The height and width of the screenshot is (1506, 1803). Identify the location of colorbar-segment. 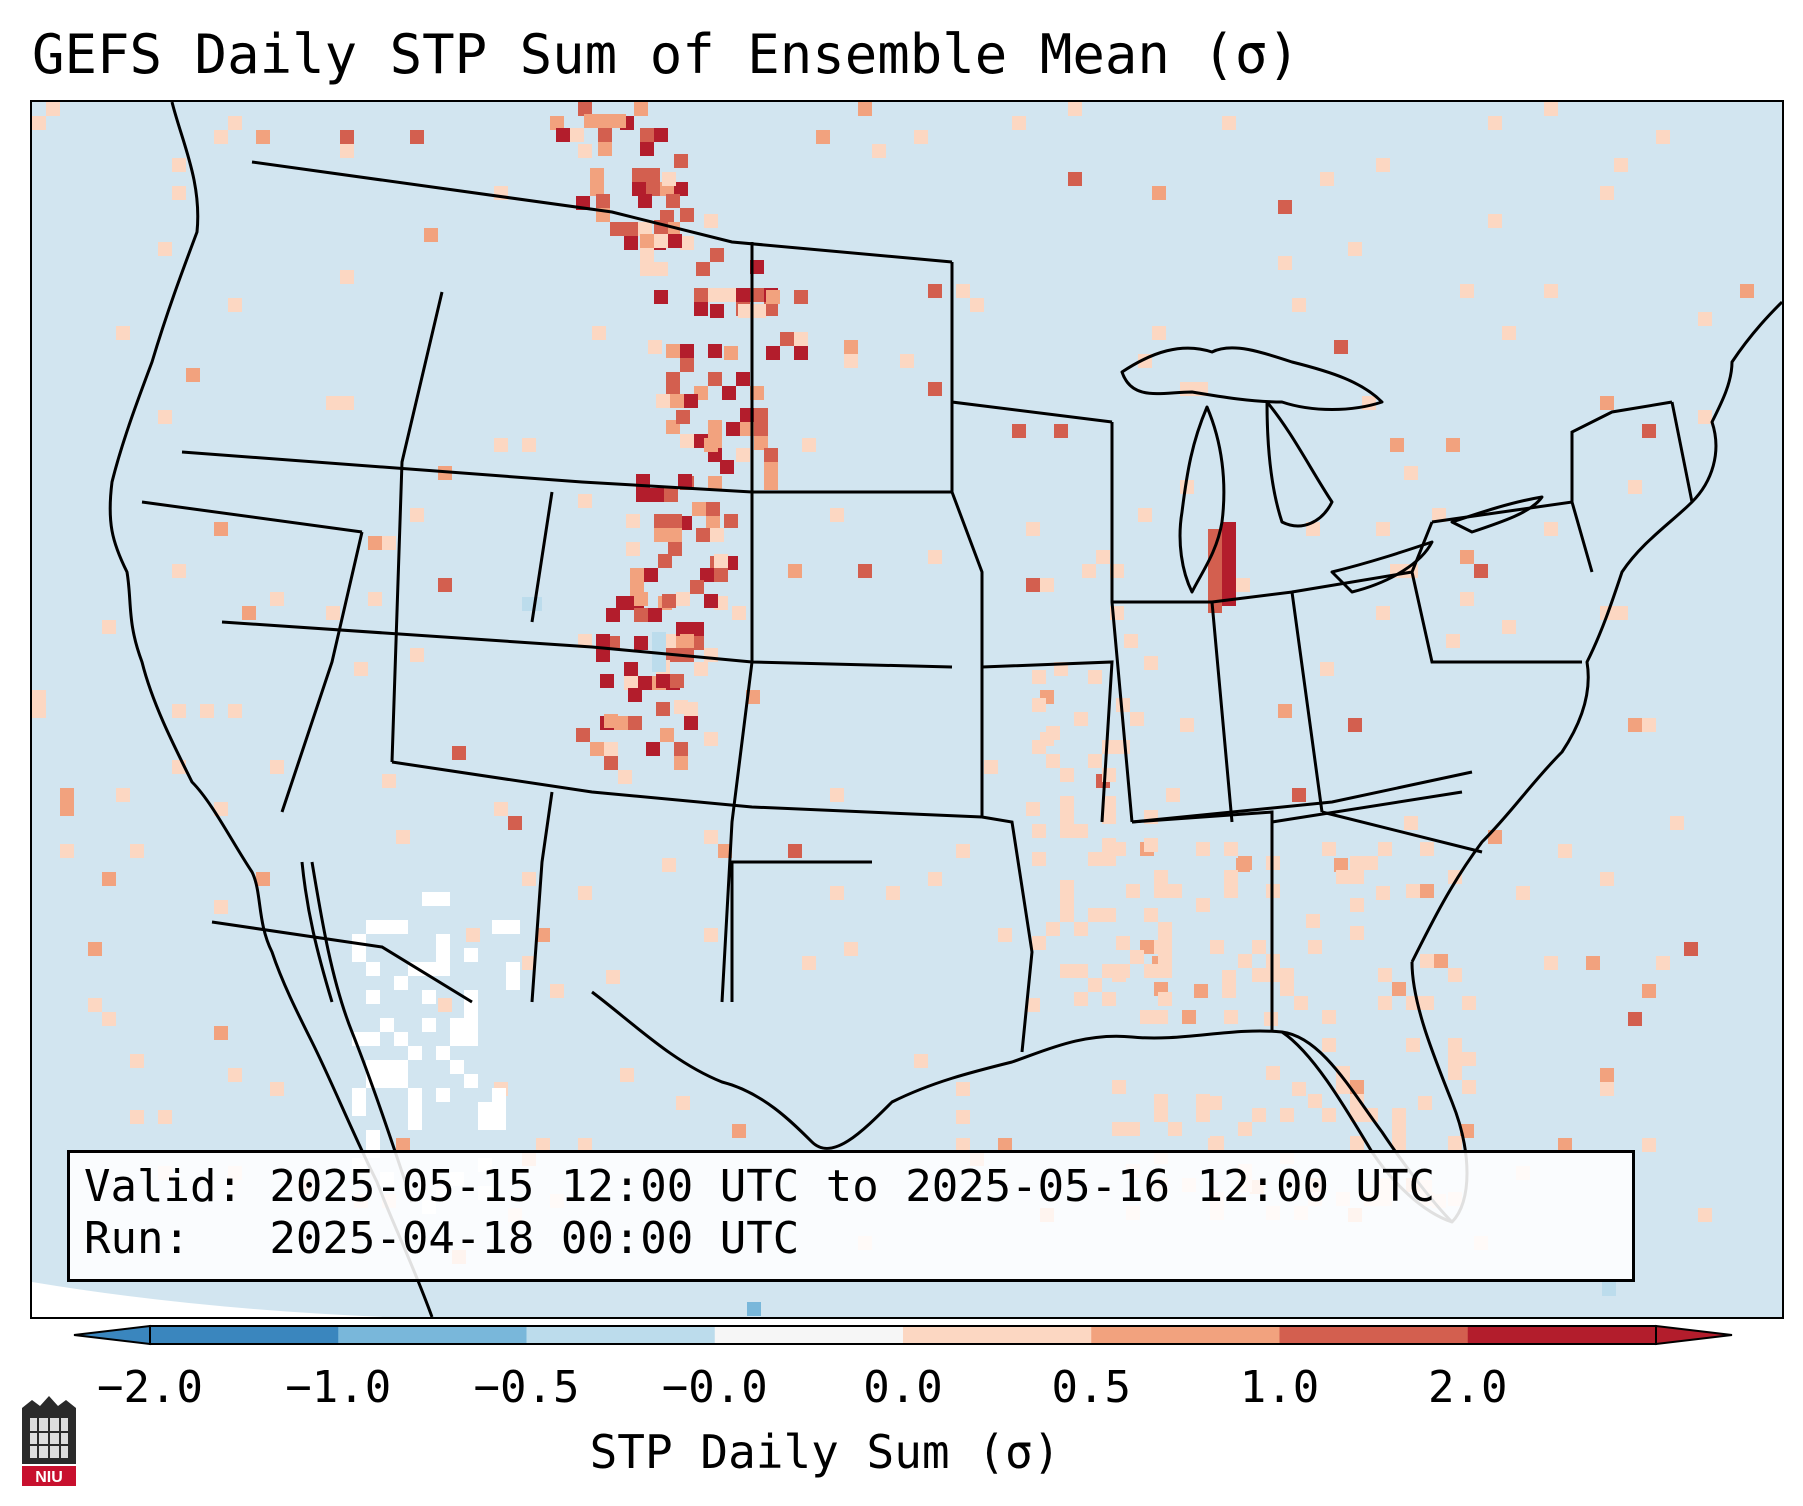
(1185, 1335).